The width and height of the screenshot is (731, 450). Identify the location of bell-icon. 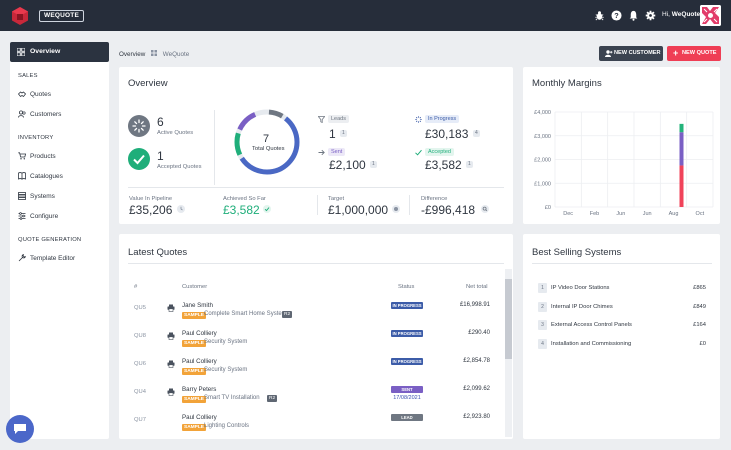
(633, 15).